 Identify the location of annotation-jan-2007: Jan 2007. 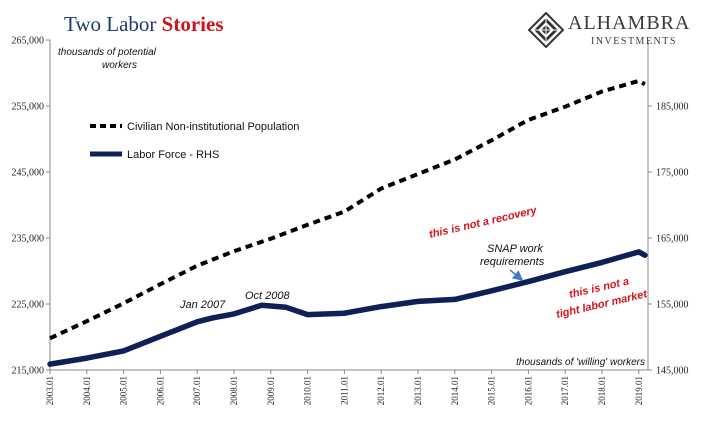
(202, 305).